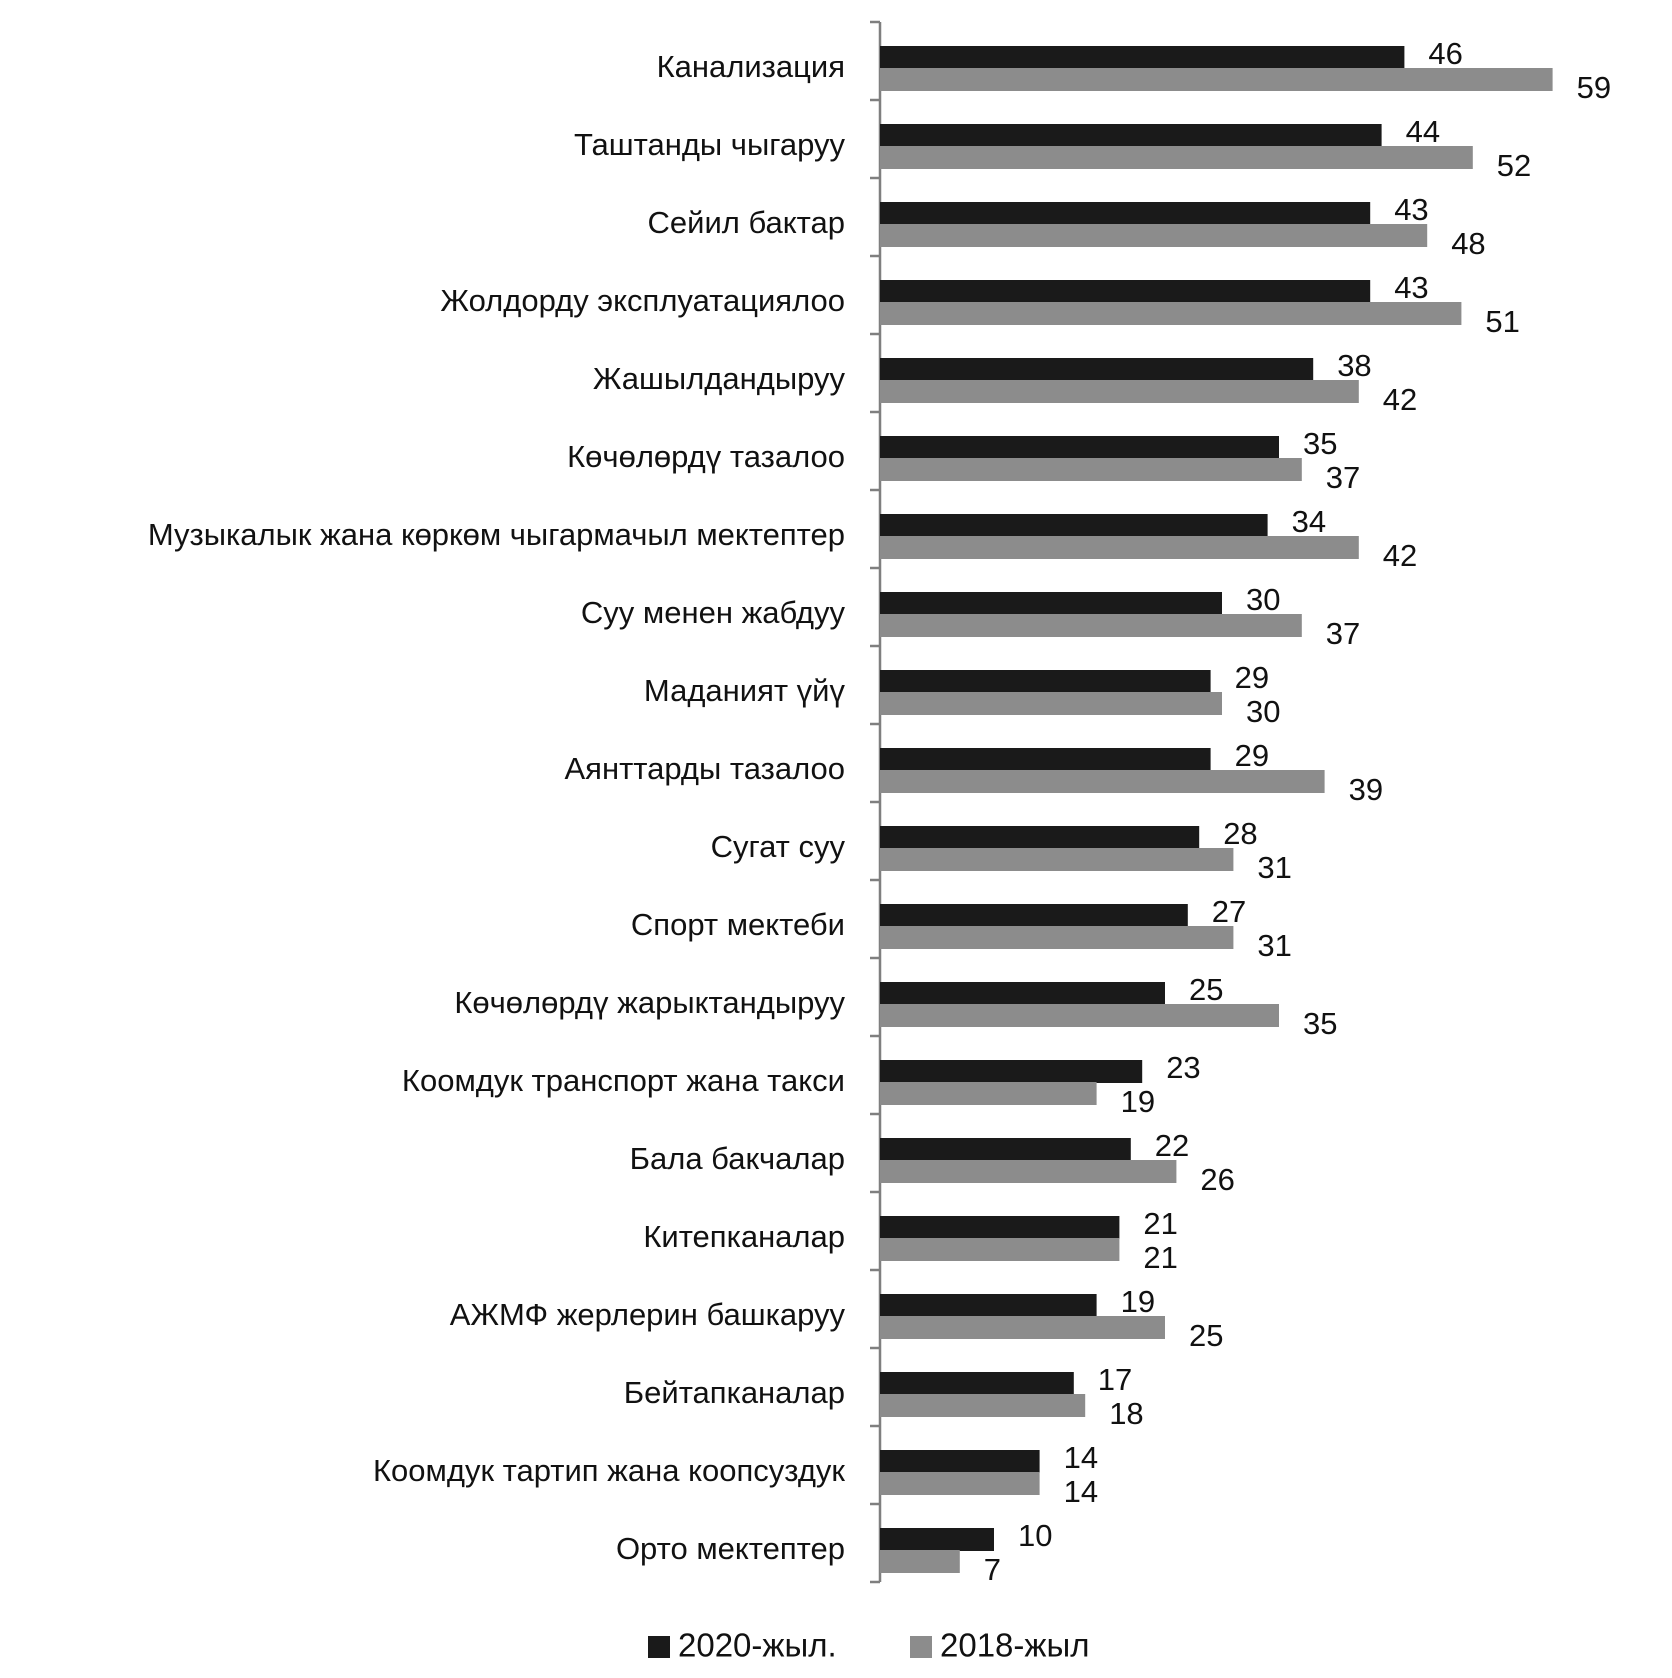 The width and height of the screenshot is (1672, 1678). What do you see at coordinates (1115, 1379) in the screenshot?
I see `data-label: 17` at bounding box center [1115, 1379].